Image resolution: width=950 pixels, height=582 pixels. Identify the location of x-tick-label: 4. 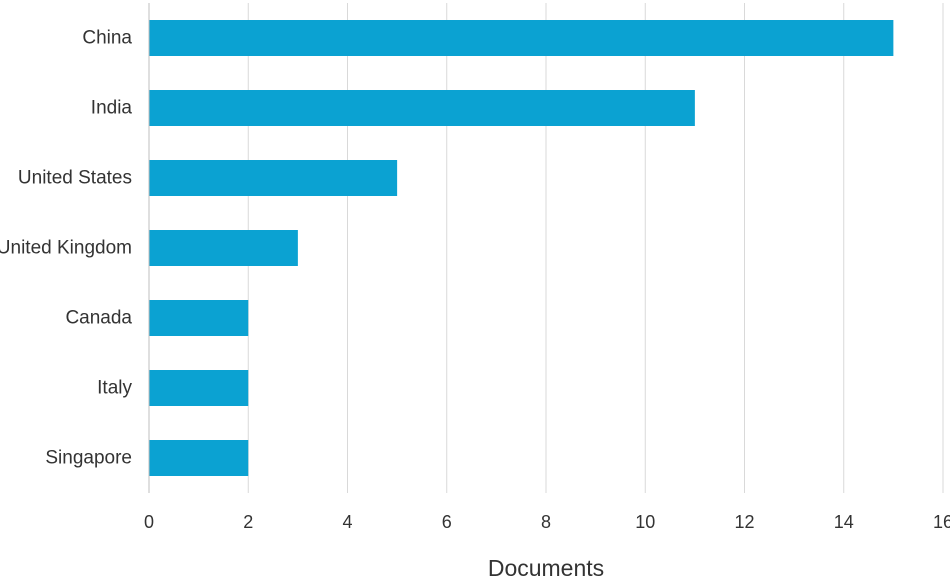
(347, 522).